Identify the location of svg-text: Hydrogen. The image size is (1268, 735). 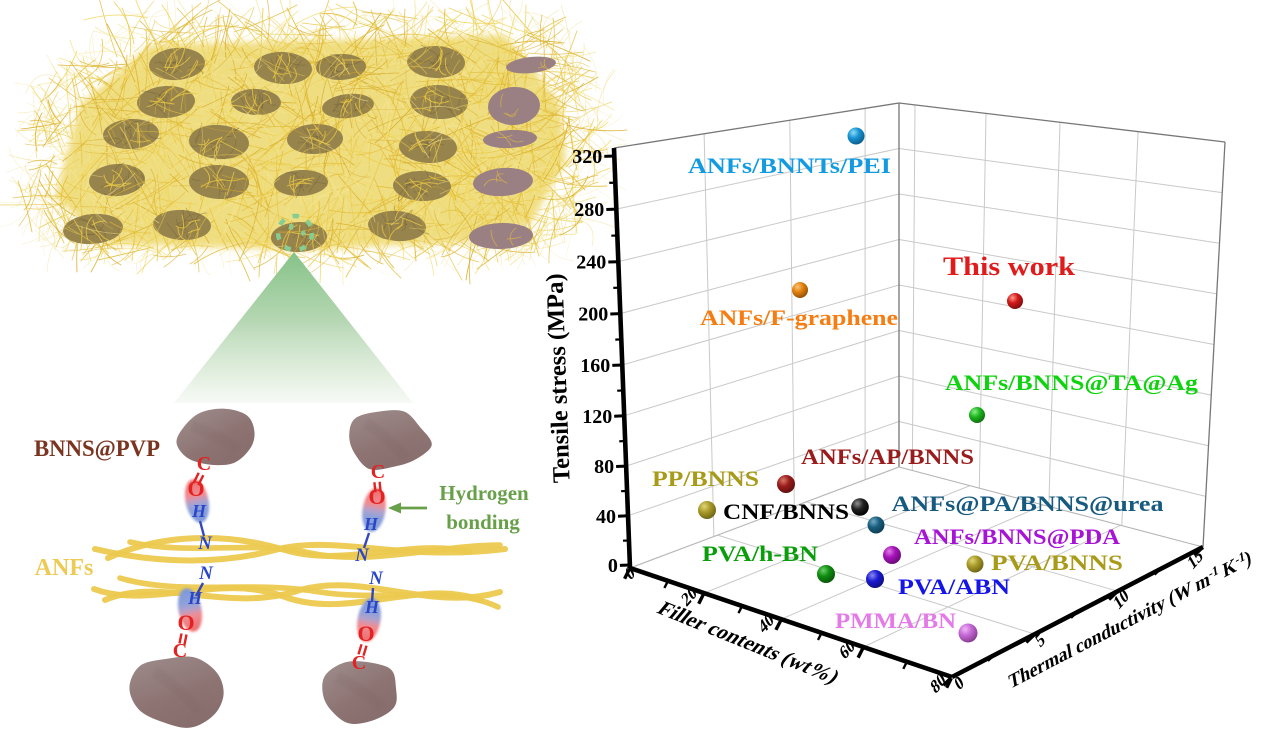
(484, 493).